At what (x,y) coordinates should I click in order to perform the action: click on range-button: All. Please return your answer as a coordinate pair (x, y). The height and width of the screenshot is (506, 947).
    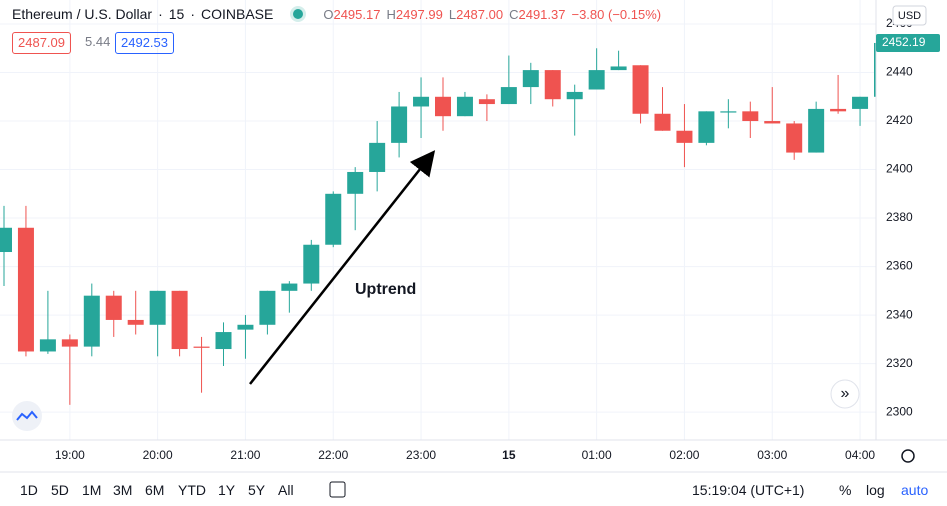
    Looking at the image, I should click on (286, 490).